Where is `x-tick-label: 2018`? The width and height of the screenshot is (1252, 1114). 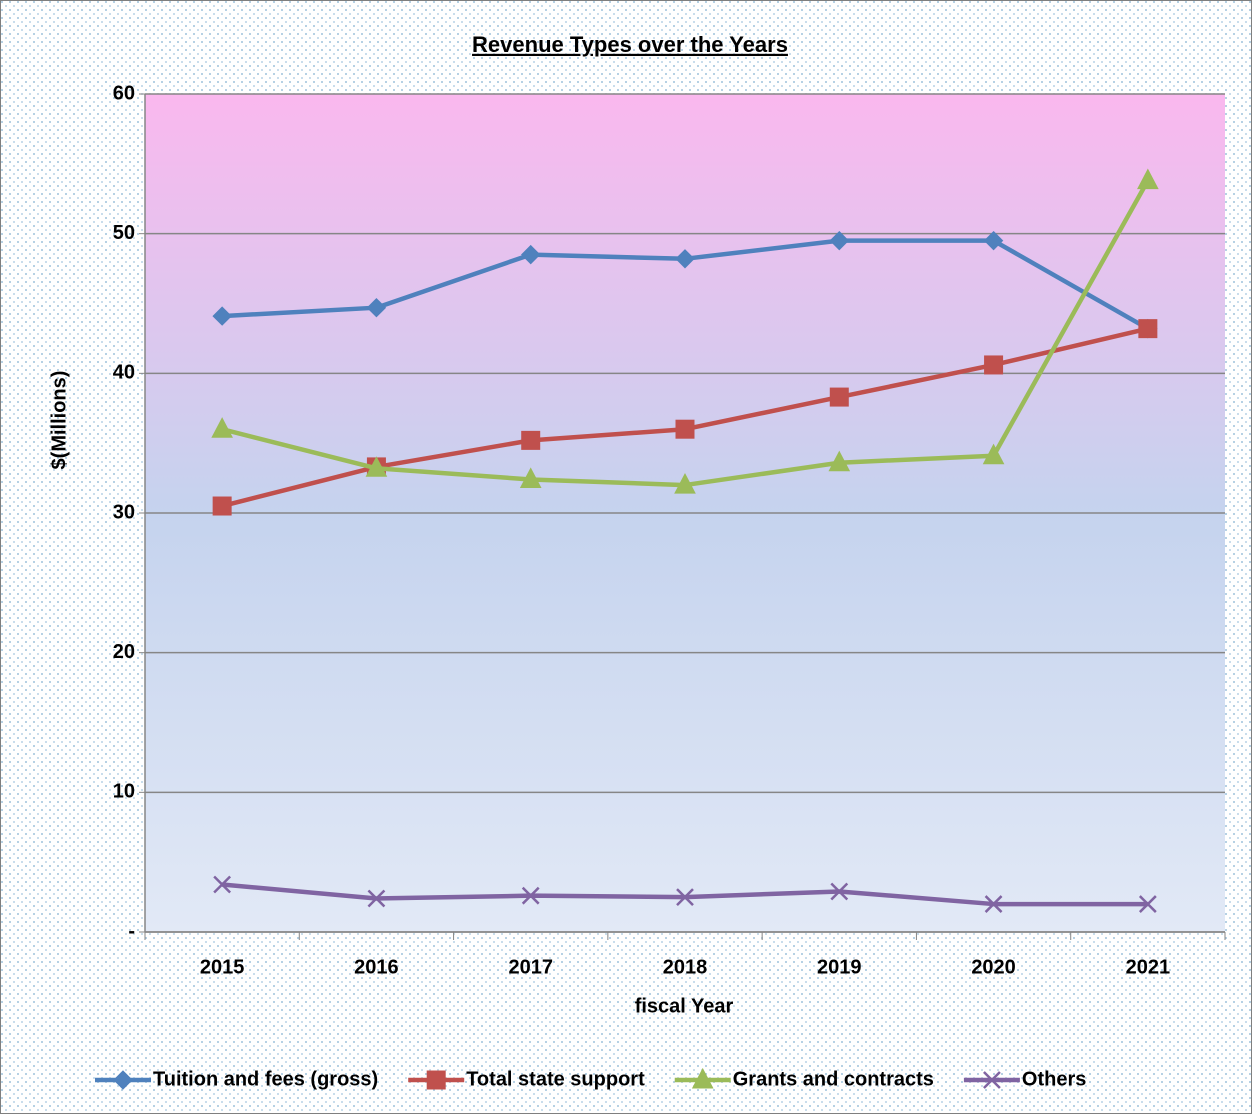
x-tick-label: 2018 is located at coordinates (685, 967).